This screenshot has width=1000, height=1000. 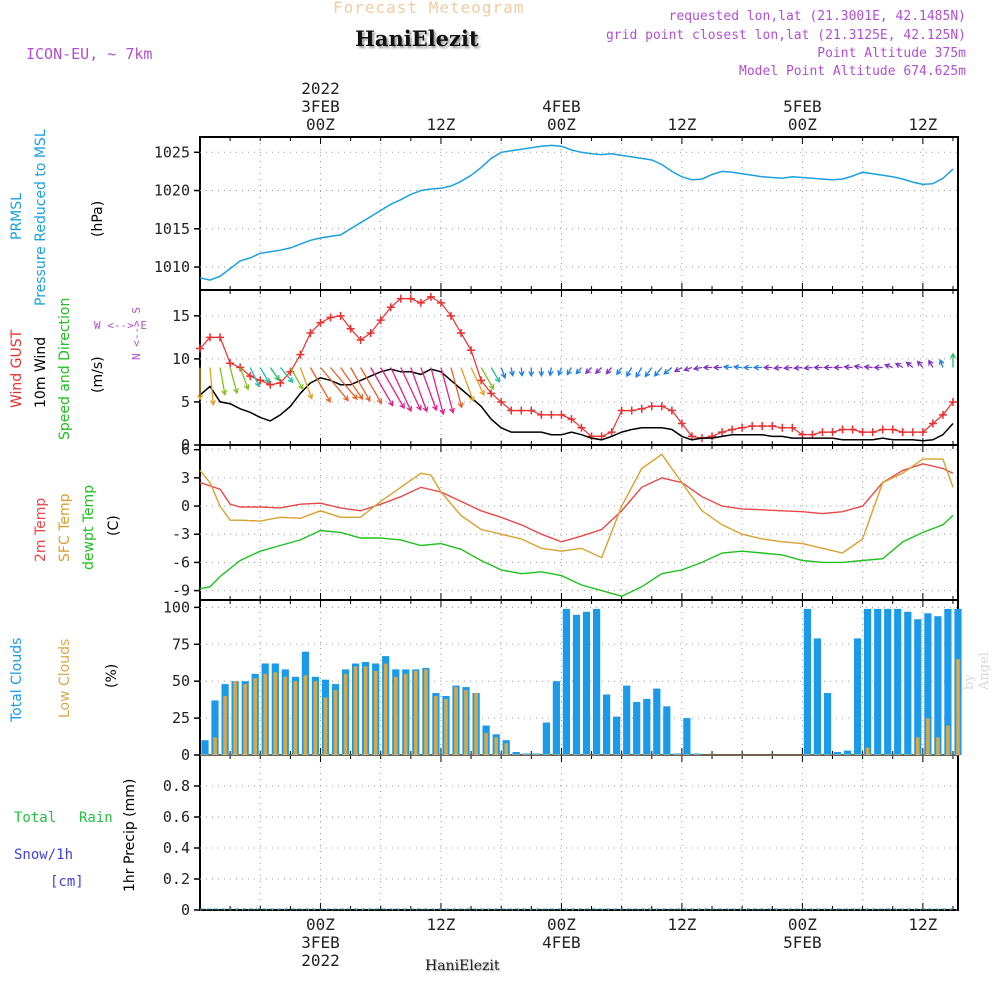 What do you see at coordinates (41, 217) in the screenshot?
I see `pressure-label-2: Pressure Reduced to MSL` at bounding box center [41, 217].